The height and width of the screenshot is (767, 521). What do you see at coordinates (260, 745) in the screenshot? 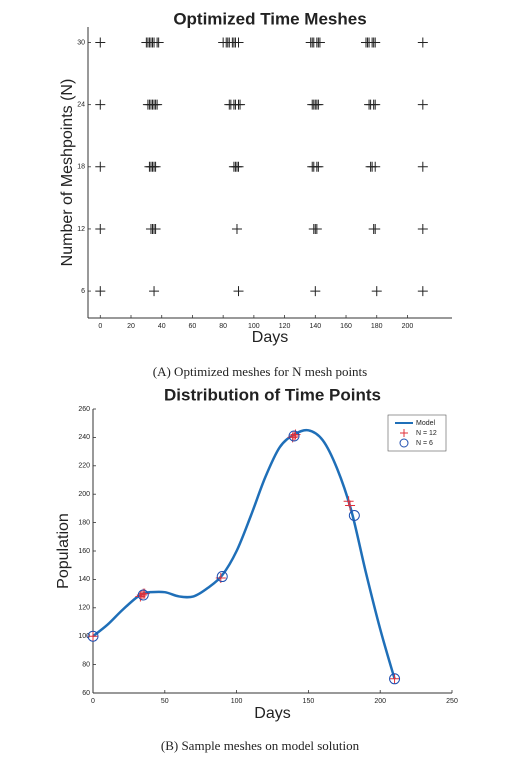
I see `caption: (B) Sample meshes on model solution` at bounding box center [260, 745].